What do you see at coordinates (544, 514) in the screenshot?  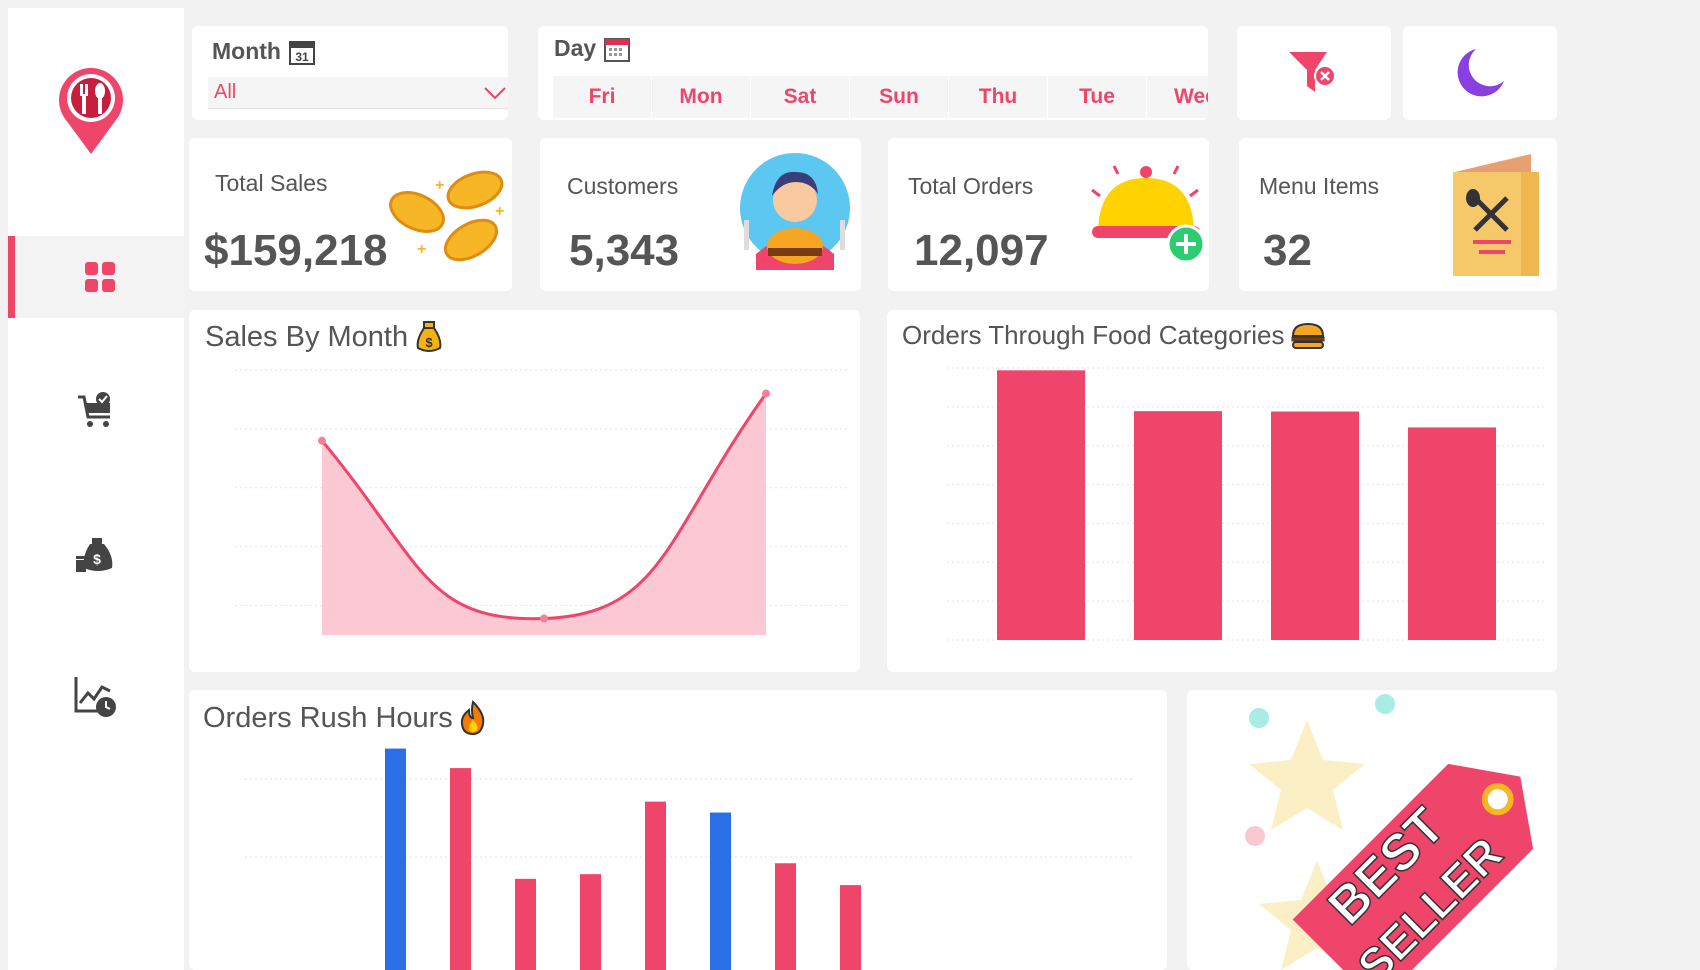 I see `area-fill` at bounding box center [544, 514].